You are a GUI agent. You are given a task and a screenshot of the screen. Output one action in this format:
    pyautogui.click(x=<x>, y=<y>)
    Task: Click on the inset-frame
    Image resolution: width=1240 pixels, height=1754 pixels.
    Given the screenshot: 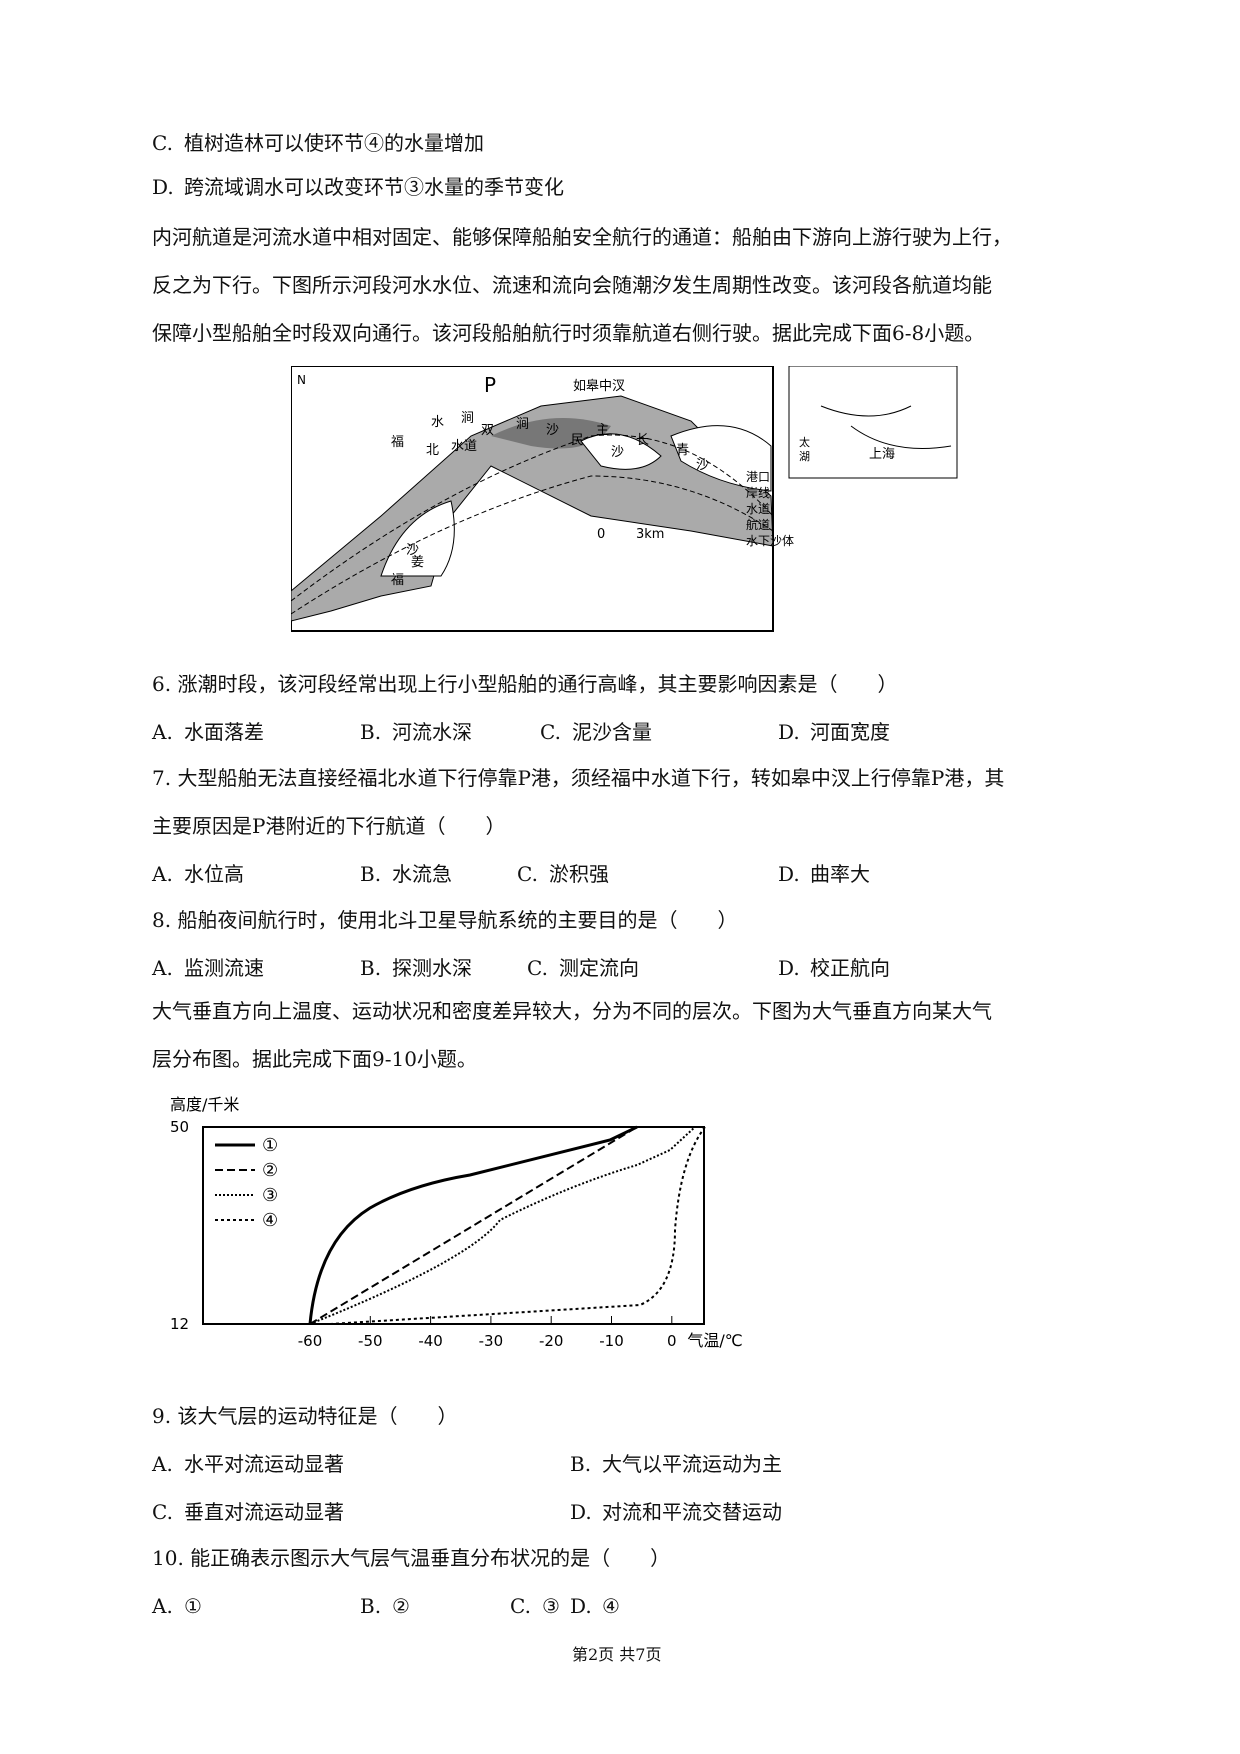 What is the action you would take?
    pyautogui.click(x=873, y=422)
    